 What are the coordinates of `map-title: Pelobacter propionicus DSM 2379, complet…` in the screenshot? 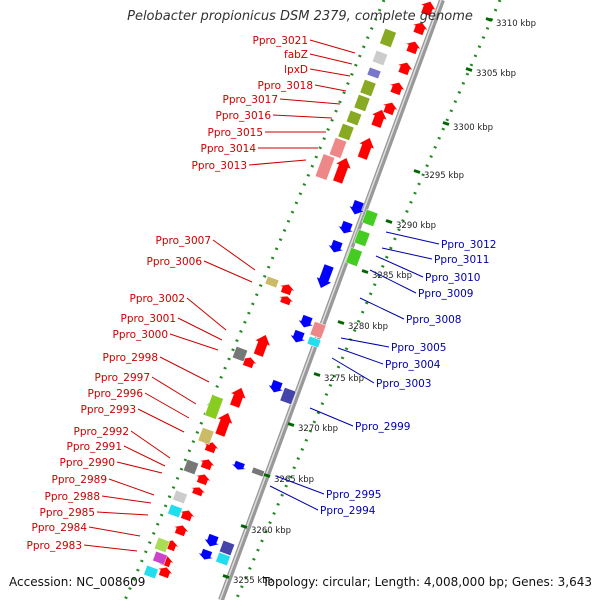 It's located at (300, 16).